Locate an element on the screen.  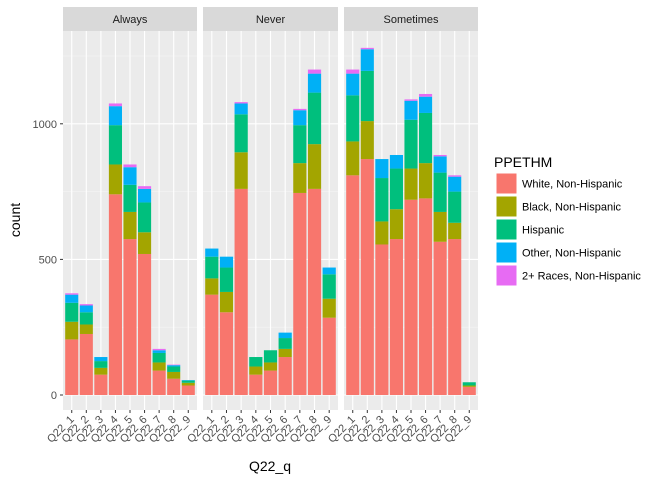
legend-label: 2+ Races, Non-Hispanic is located at coordinates (581, 277).